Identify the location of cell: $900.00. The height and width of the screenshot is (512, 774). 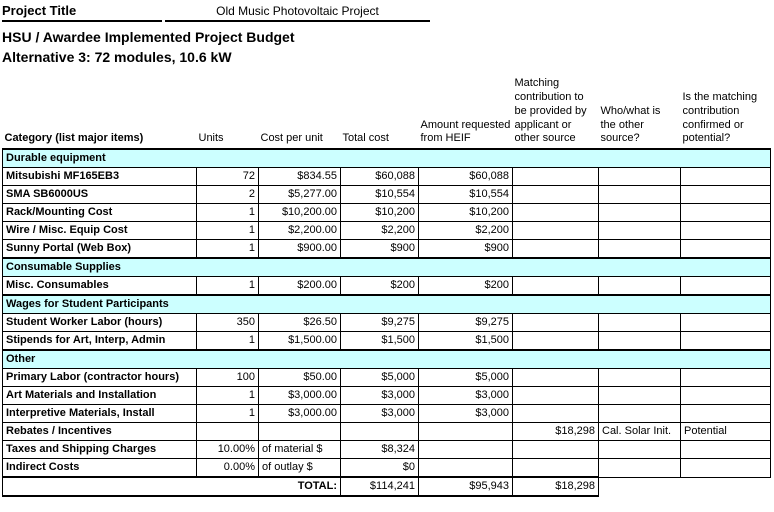
(299, 249).